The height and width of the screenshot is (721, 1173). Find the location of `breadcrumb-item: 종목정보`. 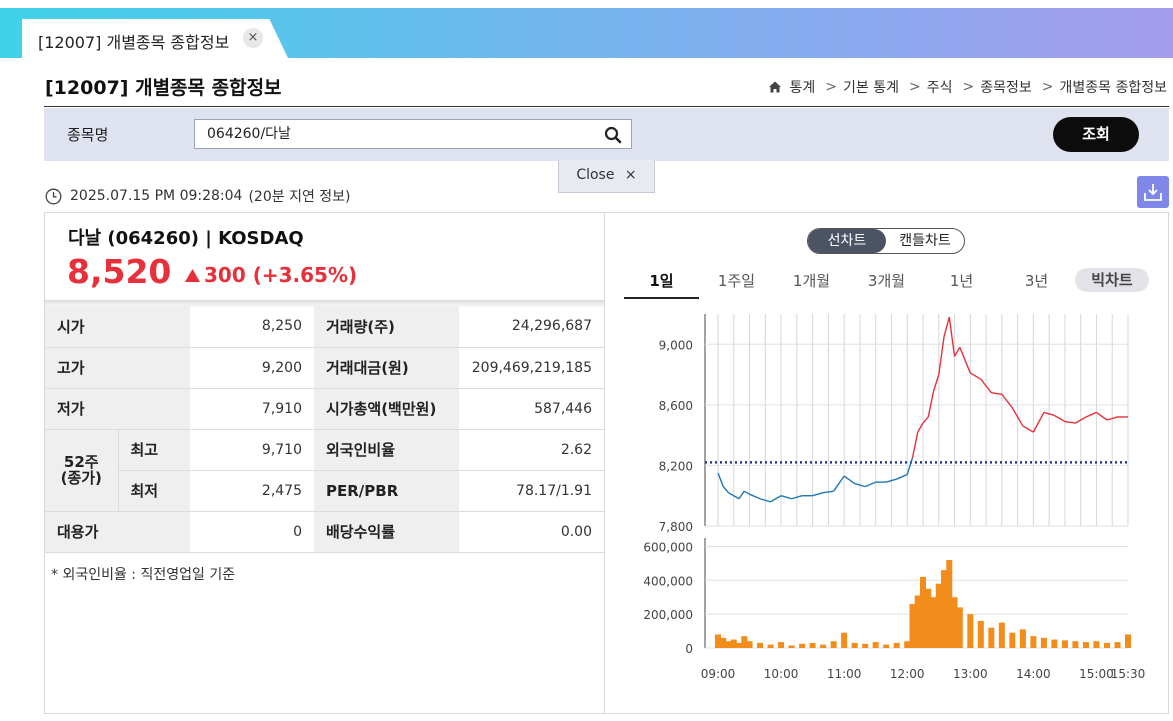

breadcrumb-item: 종목정보 is located at coordinates (1006, 88).